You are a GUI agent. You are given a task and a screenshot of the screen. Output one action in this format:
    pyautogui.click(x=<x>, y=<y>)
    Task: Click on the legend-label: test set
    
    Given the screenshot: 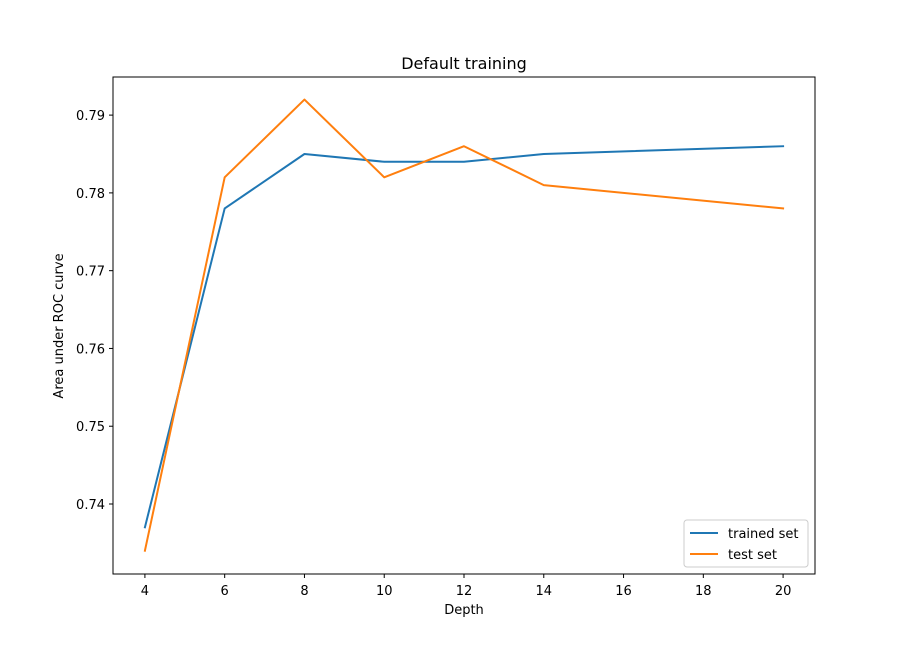 What is the action you would take?
    pyautogui.click(x=752, y=555)
    